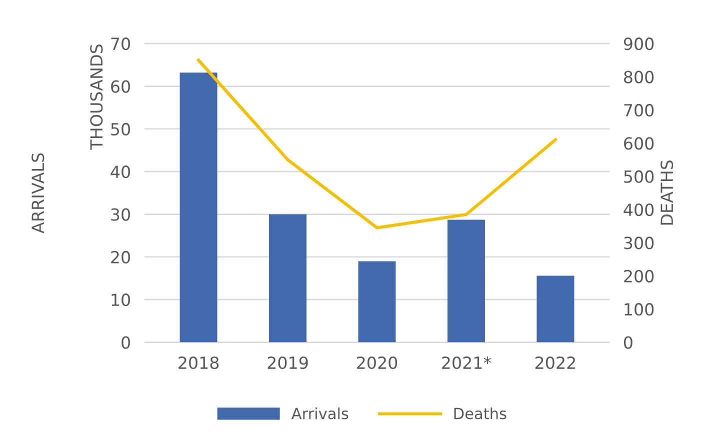 The height and width of the screenshot is (436, 725). Describe the element at coordinates (126, 342) in the screenshot. I see `y-tick-label: 0` at that location.